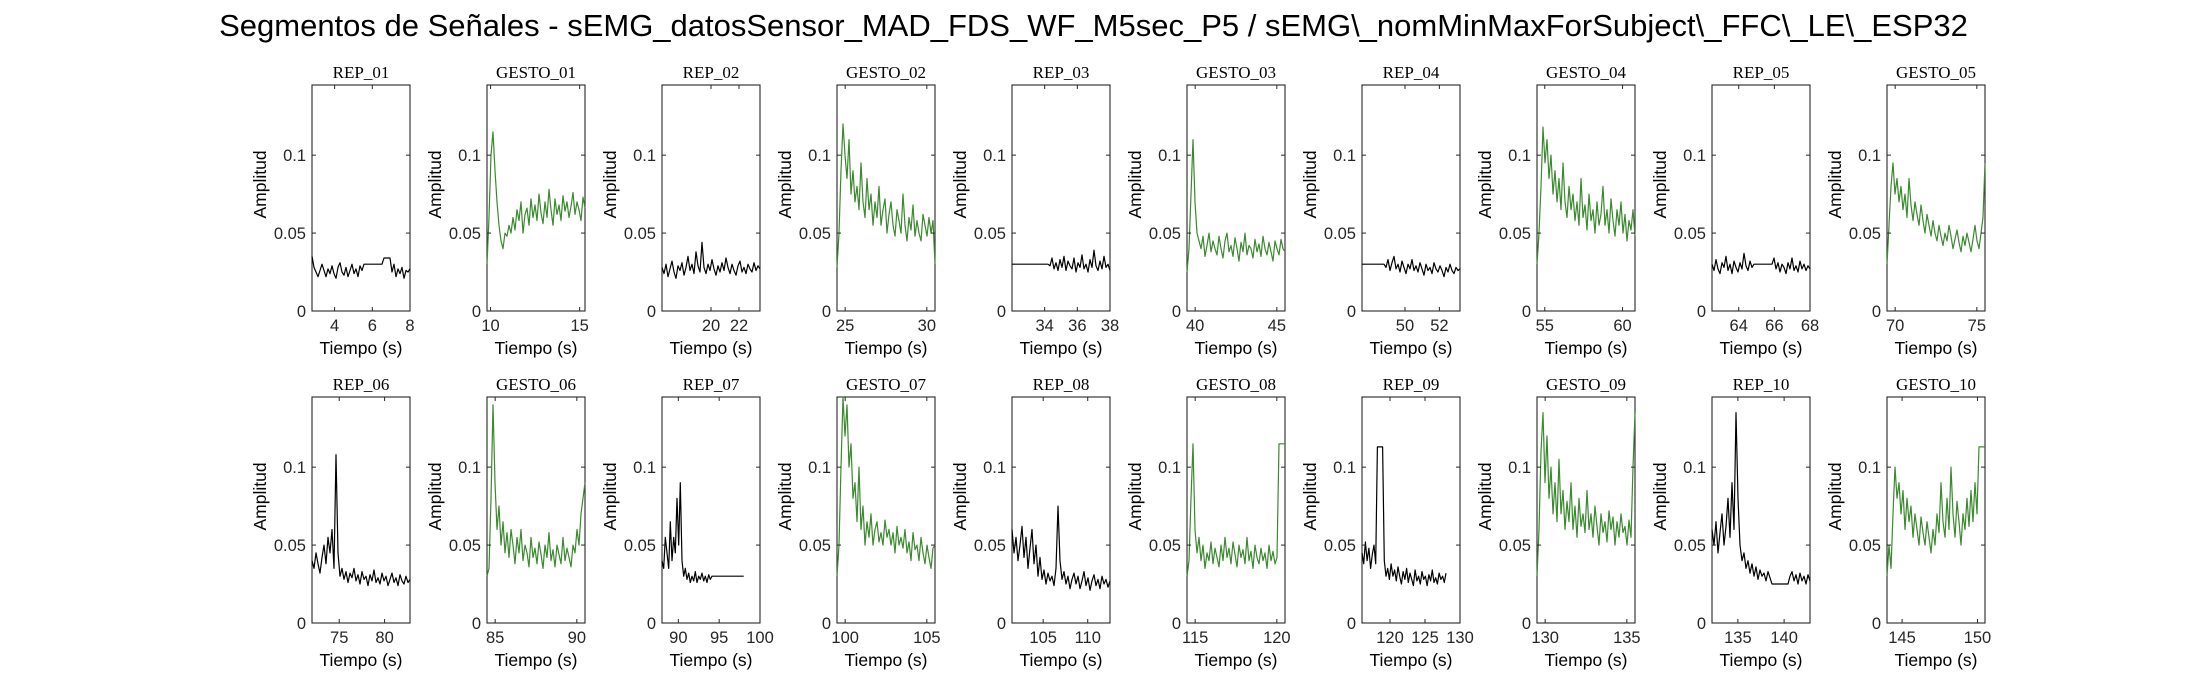 Image resolution: width=2187 pixels, height=688 pixels. What do you see at coordinates (680, 210) in the screenshot?
I see `subplot-rep-02: 20 22 0 0.05 0.1 REP_02 Tiempo (s) Amplitud` at bounding box center [680, 210].